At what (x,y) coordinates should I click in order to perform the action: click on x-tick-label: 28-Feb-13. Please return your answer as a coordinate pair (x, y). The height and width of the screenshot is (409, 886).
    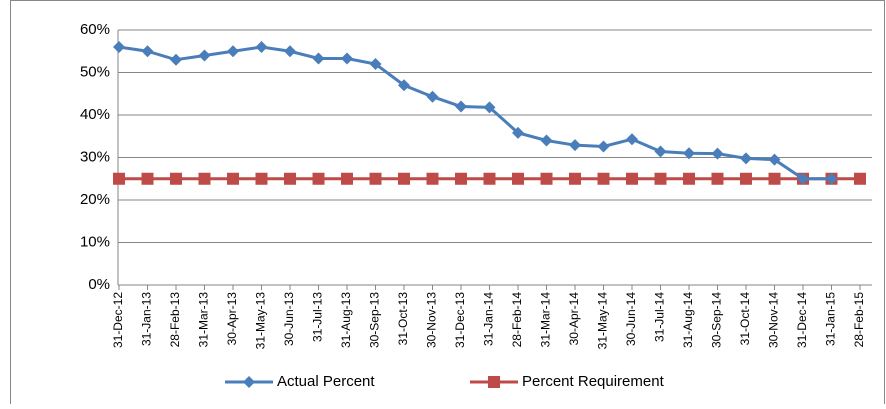
    Looking at the image, I should click on (175, 320).